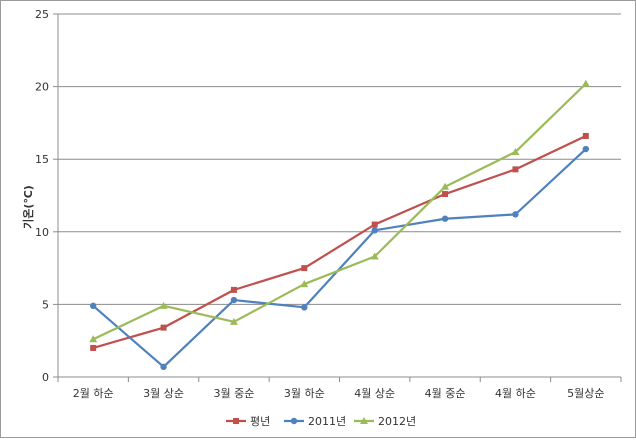 Image resolution: width=636 pixels, height=441 pixels. Describe the element at coordinates (374, 393) in the screenshot. I see `x-tick-label: 4월 상순` at that location.